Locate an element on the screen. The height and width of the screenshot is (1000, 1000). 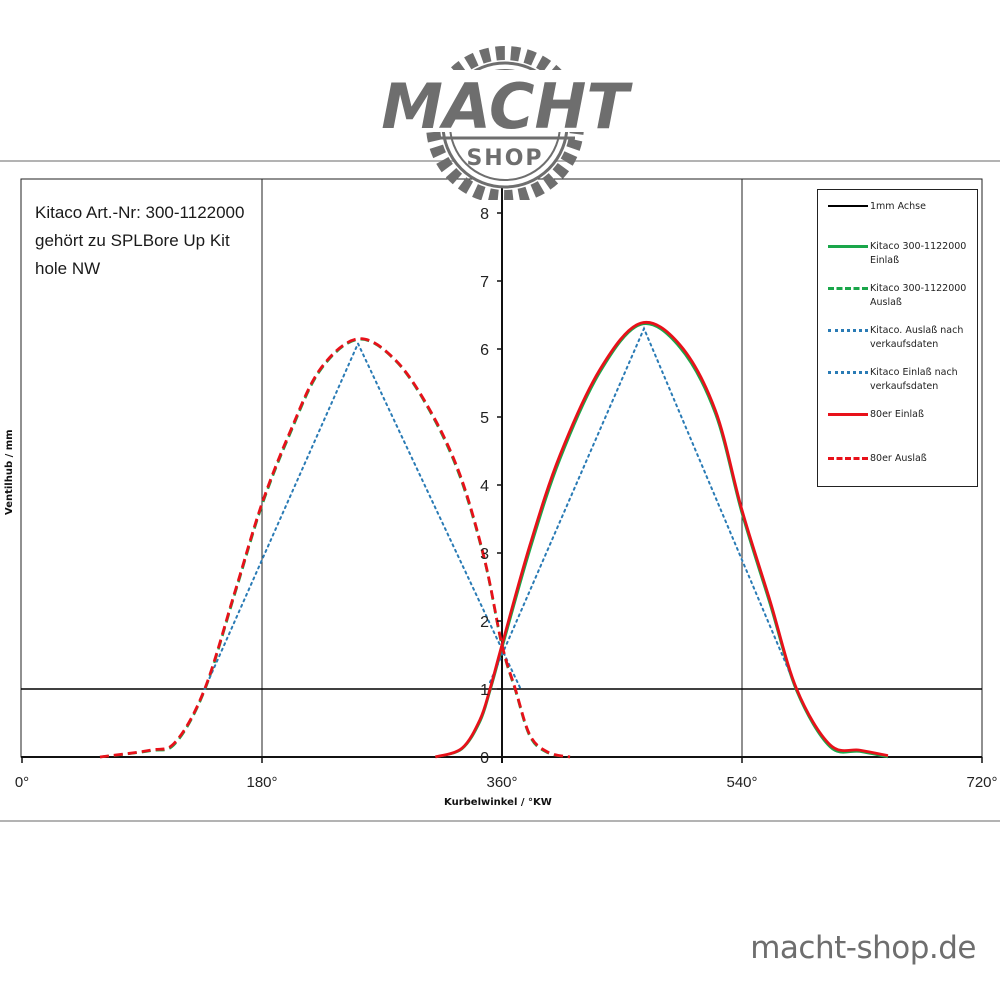
x-tick-label: 540° is located at coordinates (741, 782).